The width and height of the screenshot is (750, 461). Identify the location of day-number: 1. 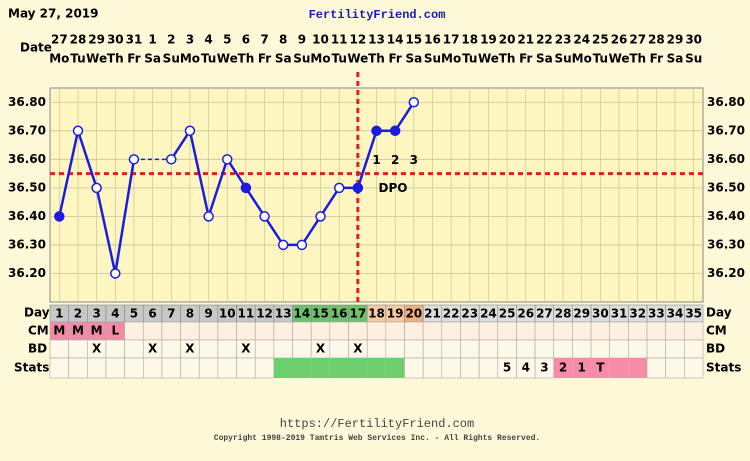
(59, 314).